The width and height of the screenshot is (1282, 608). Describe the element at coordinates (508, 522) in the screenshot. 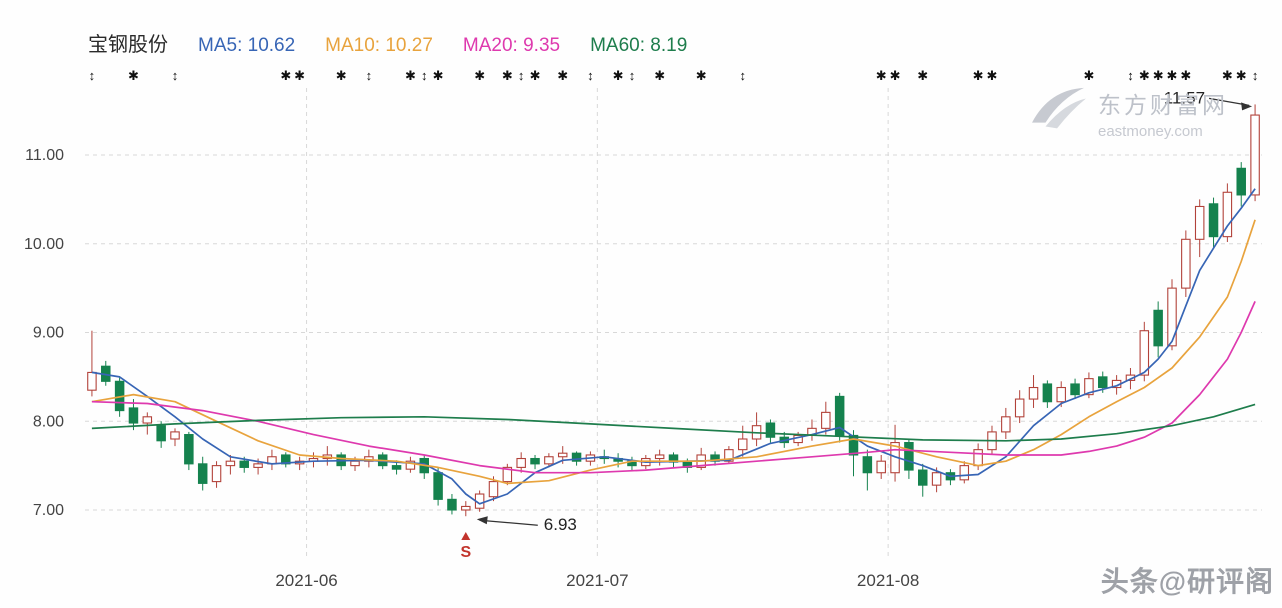

I see `low-annotation-arrow` at that location.